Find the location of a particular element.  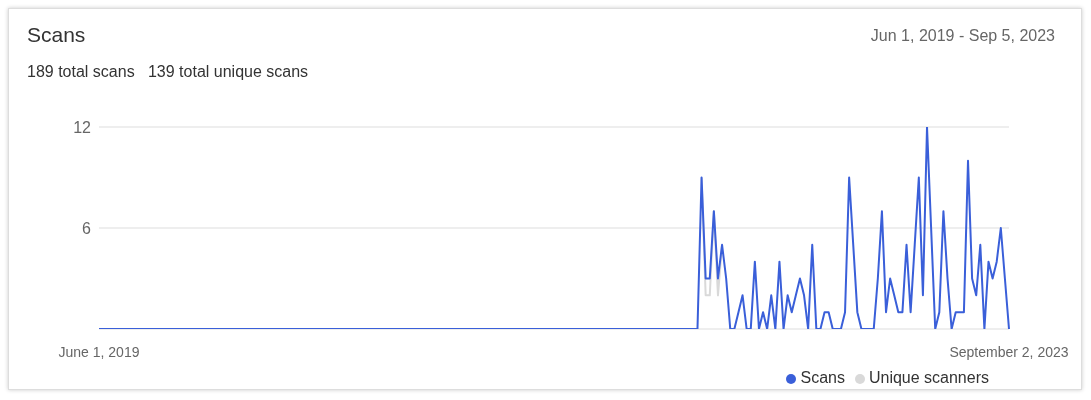

chart-title: Scans is located at coordinates (56, 35).